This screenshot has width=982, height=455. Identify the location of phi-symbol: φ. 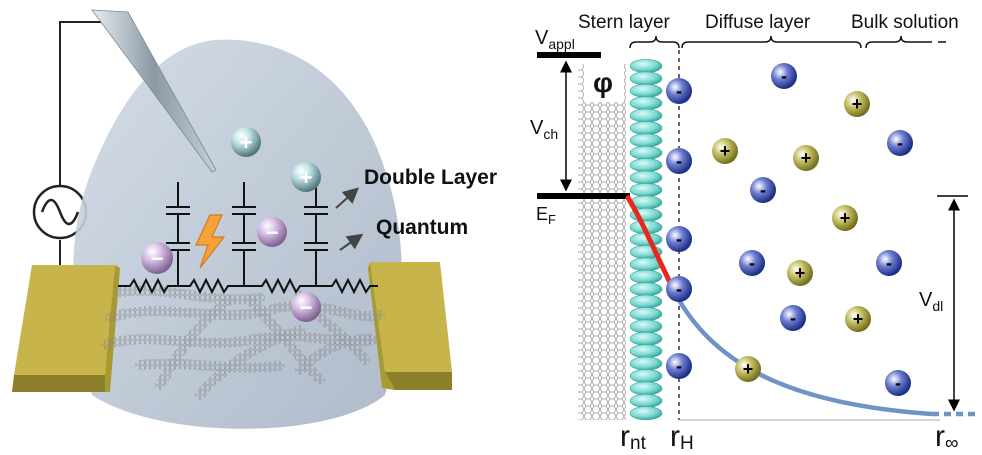
(603, 82).